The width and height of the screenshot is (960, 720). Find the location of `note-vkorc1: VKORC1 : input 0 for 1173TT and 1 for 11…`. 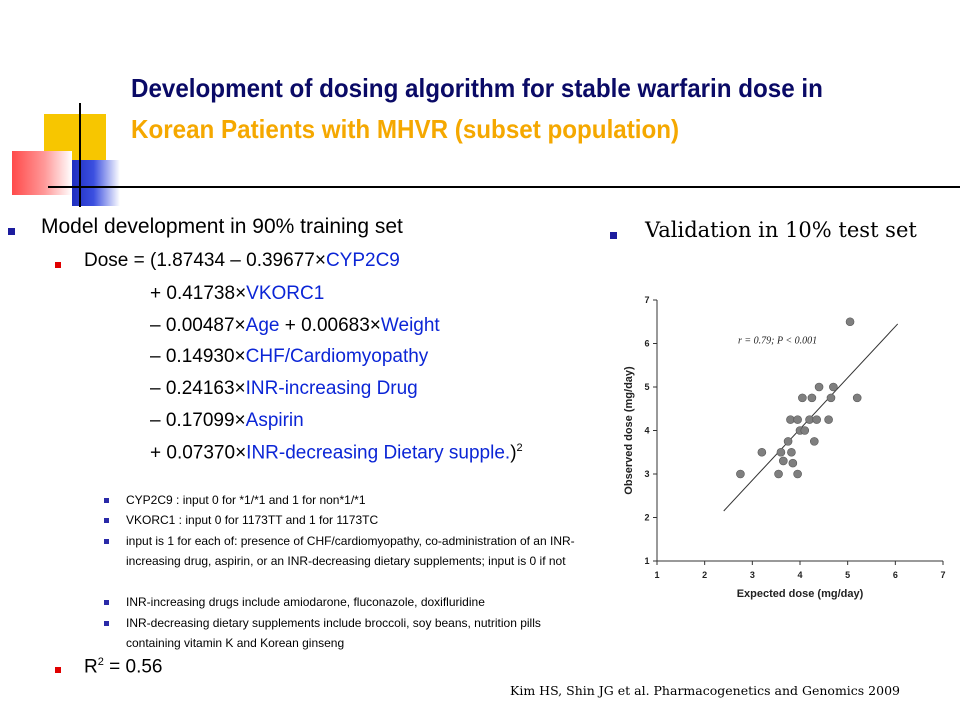

note-vkorc1: VKORC1 : input 0 for 1173TT and 1 for 11… is located at coordinates (252, 520).